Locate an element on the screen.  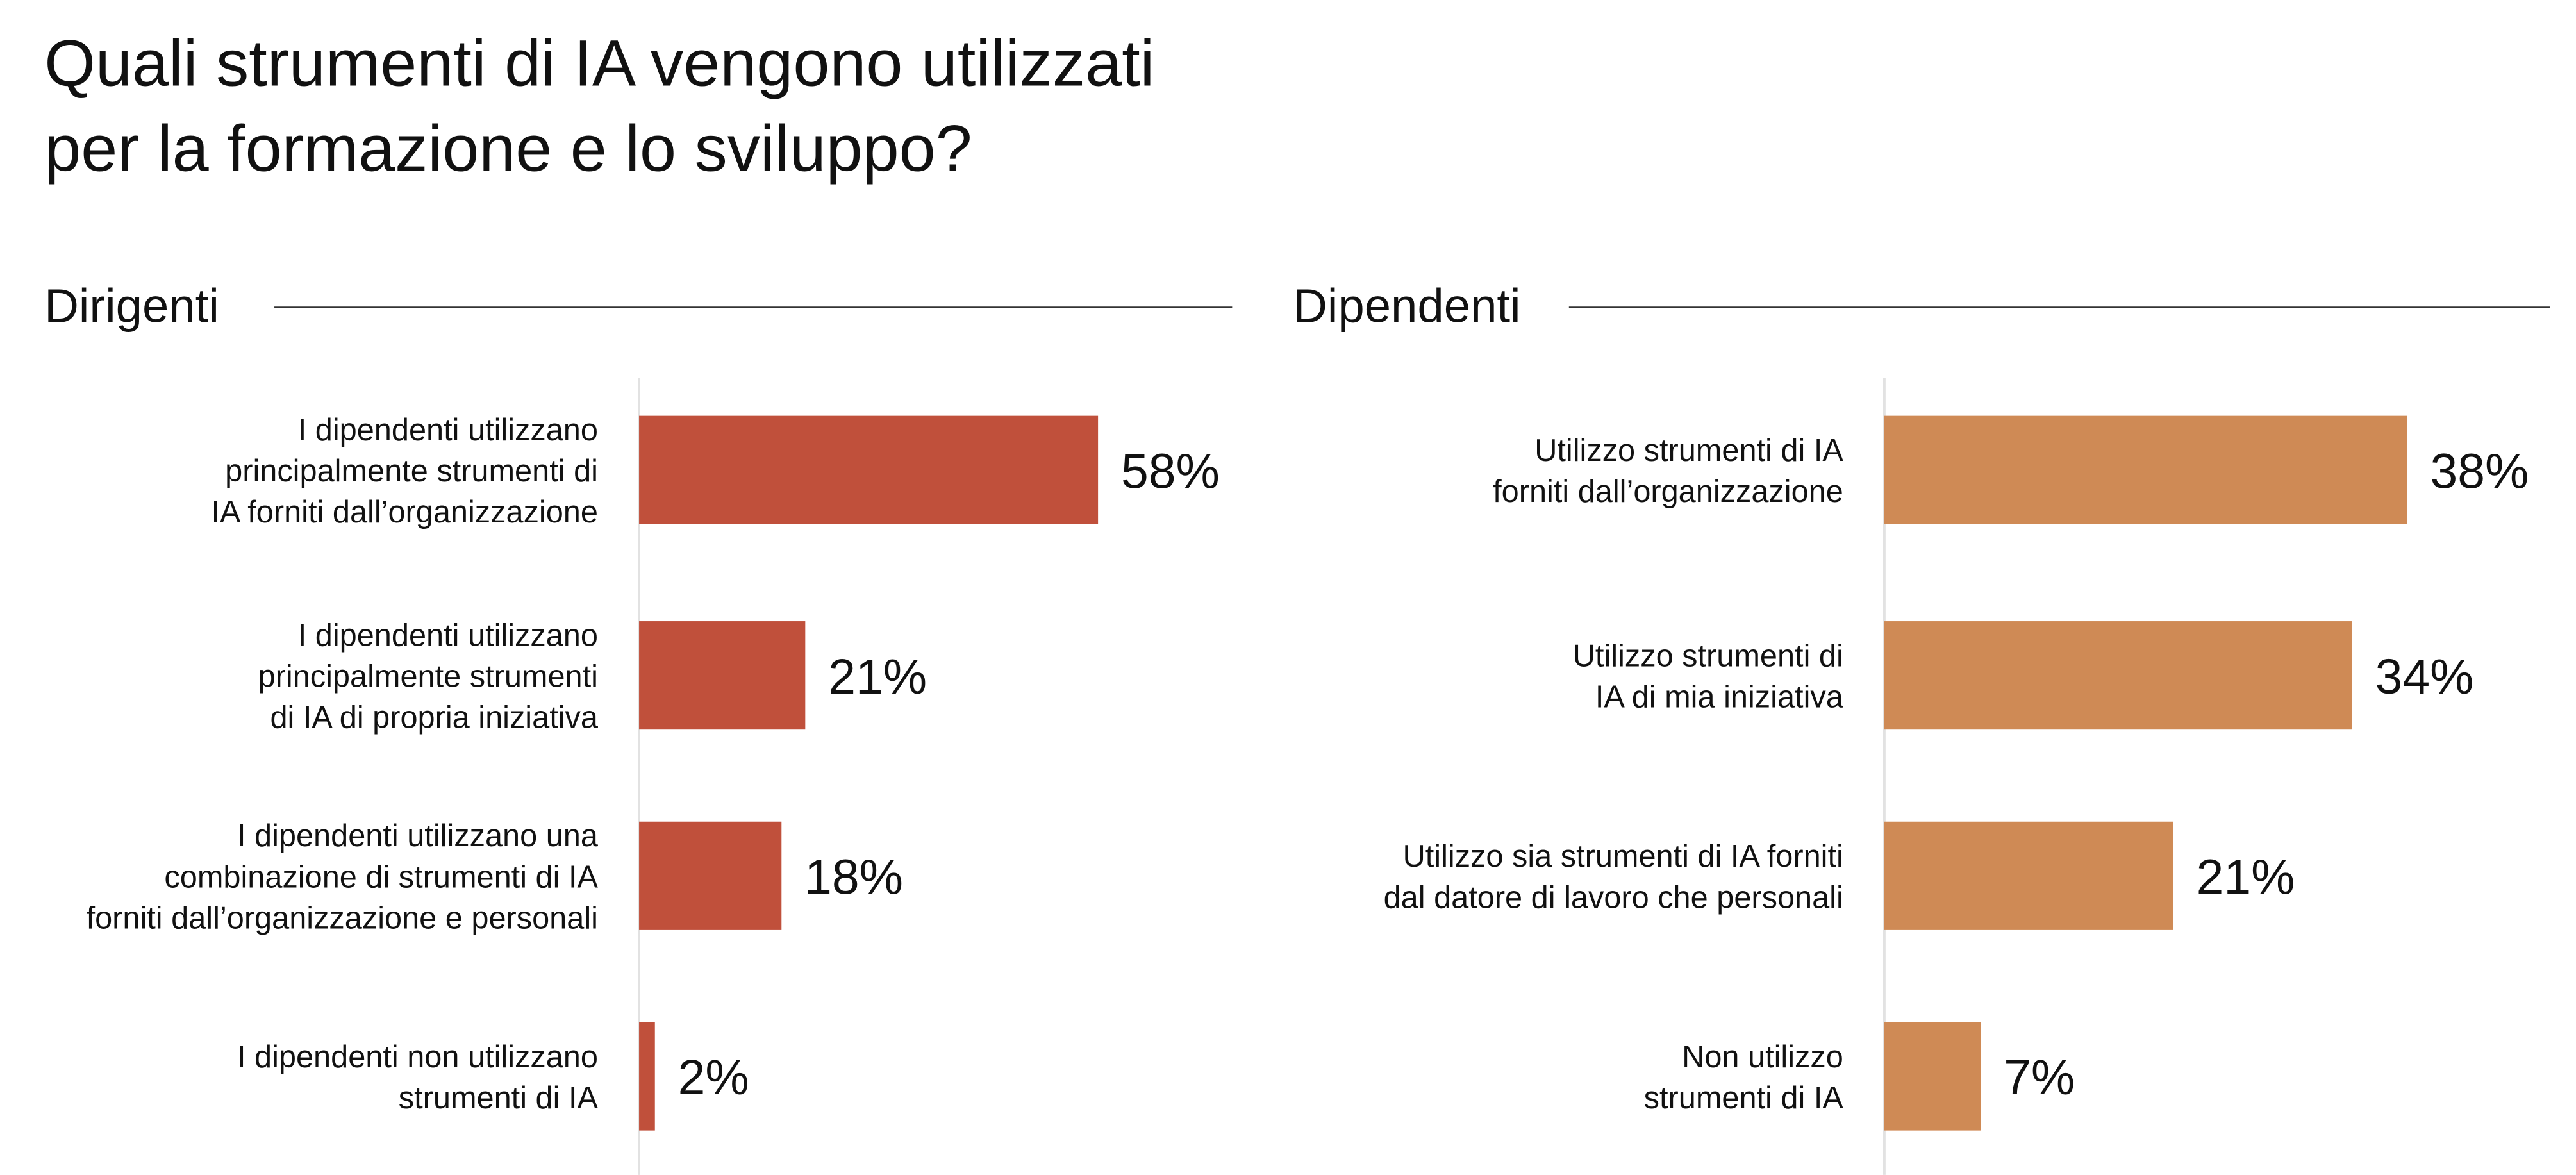
value-label: 38% is located at coordinates (2480, 472).